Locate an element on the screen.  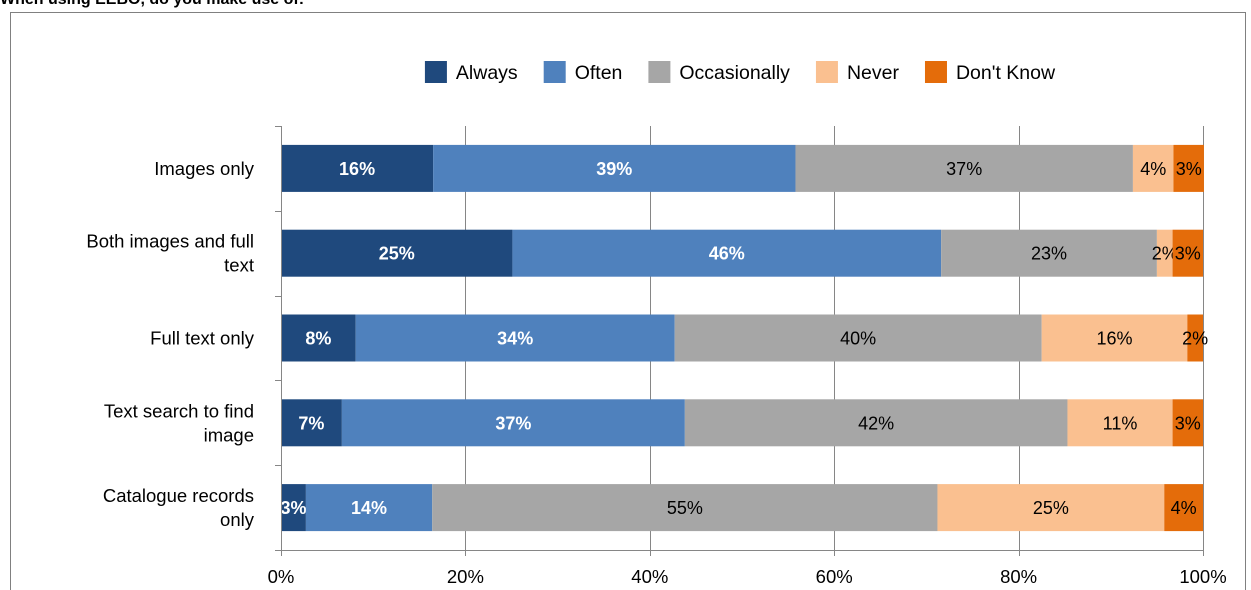
legend-swatch-occasionally is located at coordinates (659, 72).